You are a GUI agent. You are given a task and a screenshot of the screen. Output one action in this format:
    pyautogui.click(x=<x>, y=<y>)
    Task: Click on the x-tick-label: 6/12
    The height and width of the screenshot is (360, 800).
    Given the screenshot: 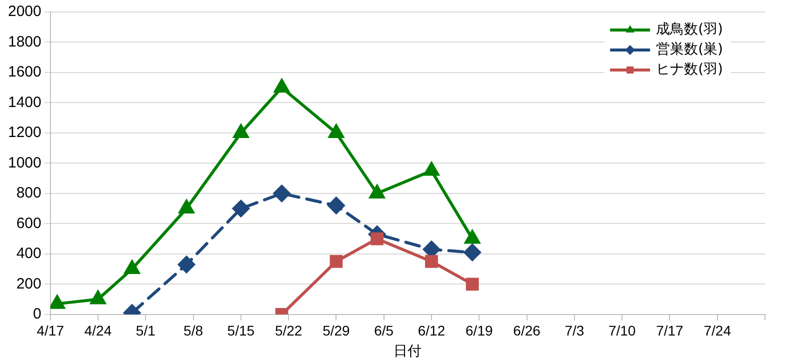 What is the action you would take?
    pyautogui.click(x=432, y=330)
    